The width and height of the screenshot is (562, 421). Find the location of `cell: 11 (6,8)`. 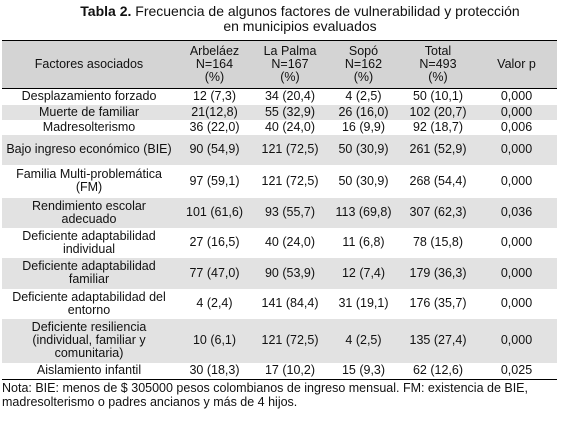

cell: 11 (6,8) is located at coordinates (363, 242).